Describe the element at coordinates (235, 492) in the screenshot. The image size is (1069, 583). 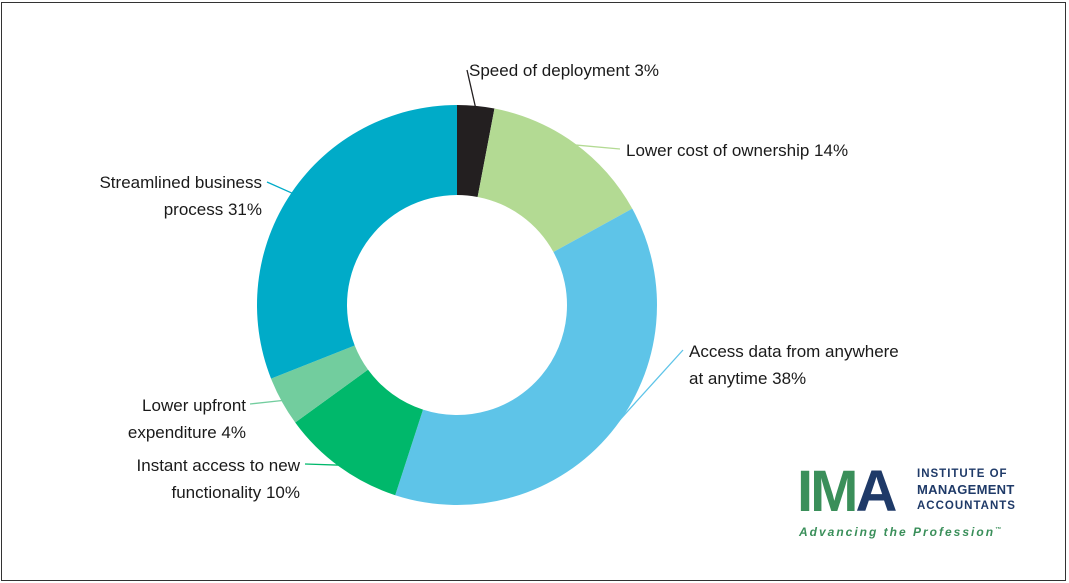
I see `slice-label-3-line-1: functionality 10%` at that location.